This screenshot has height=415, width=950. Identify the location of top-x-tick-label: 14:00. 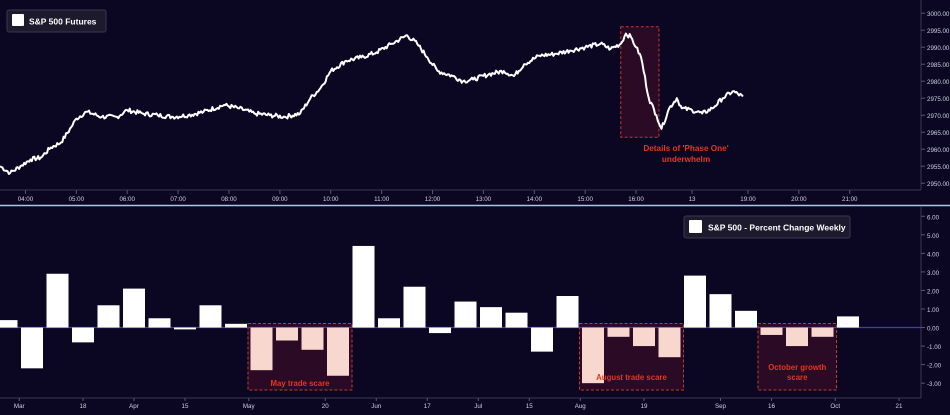
(535, 199).